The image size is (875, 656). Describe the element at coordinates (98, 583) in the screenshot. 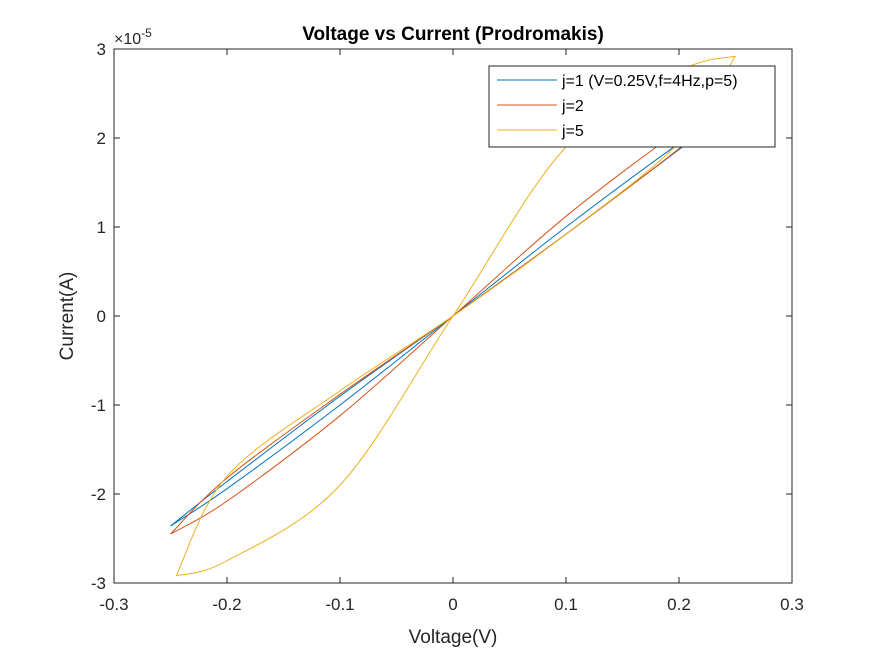

I see `y-tick-label: -3` at that location.